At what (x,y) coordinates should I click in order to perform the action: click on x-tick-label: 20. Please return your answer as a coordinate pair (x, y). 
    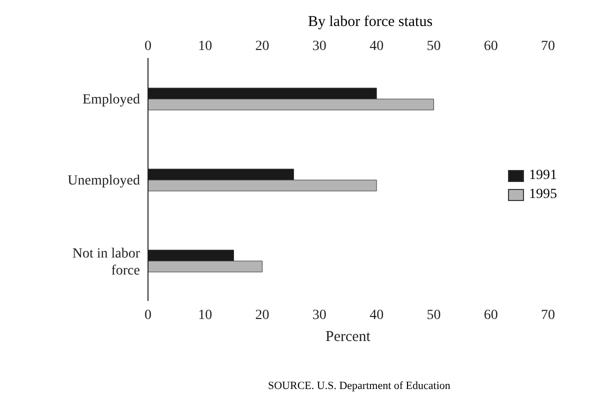
    Looking at the image, I should click on (262, 315).